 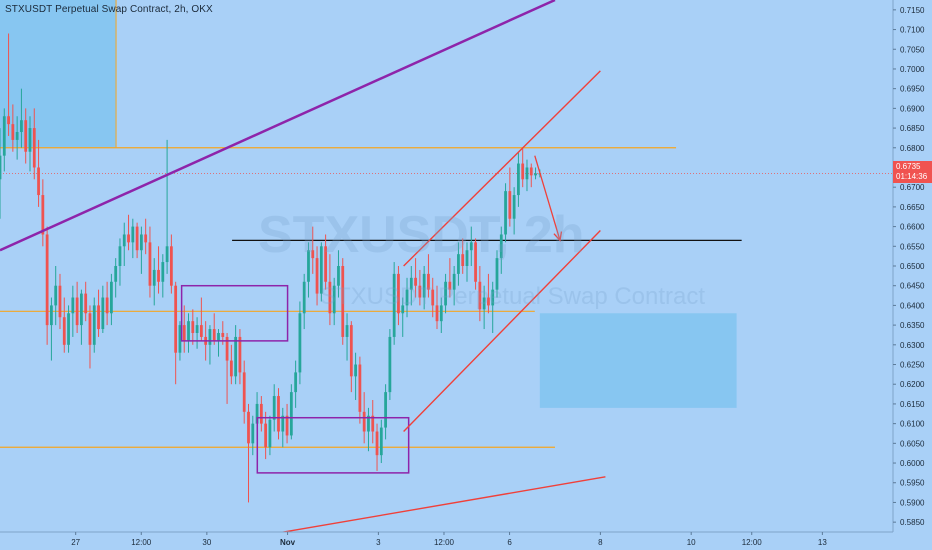 What do you see at coordinates (912, 49) in the screenshot?
I see `y-tick-label: 0.7050` at bounding box center [912, 49].